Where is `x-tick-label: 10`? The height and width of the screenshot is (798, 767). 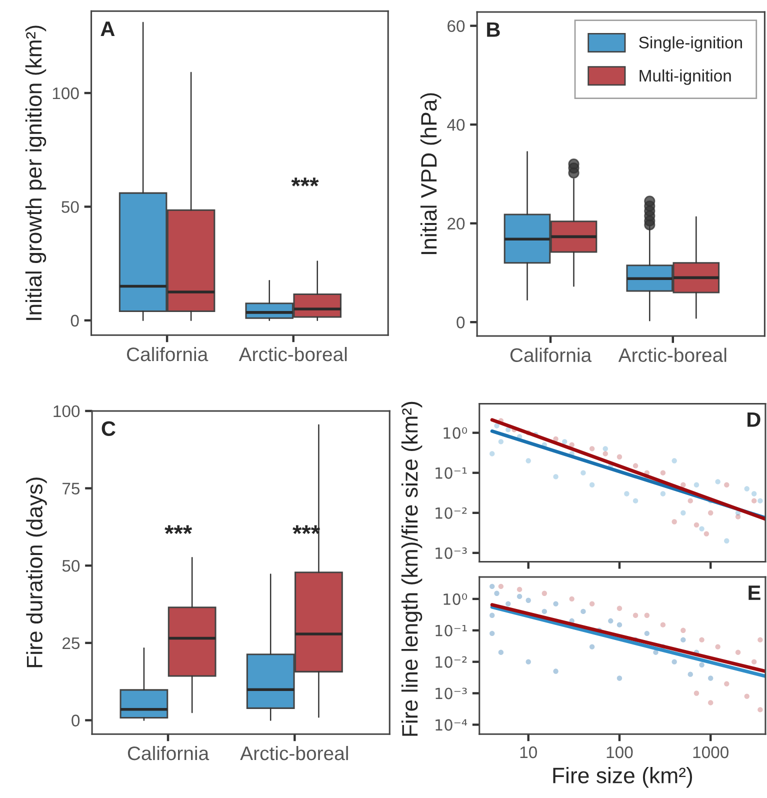 x-tick-label: 10 is located at coordinates (528, 752).